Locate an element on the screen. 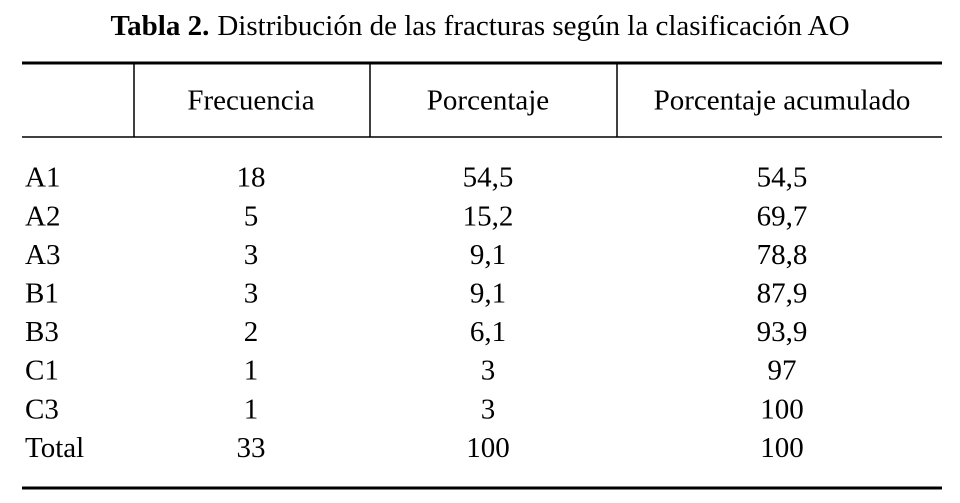 The image size is (960, 503). column-header: Porcentaje acumulado is located at coordinates (782, 101).